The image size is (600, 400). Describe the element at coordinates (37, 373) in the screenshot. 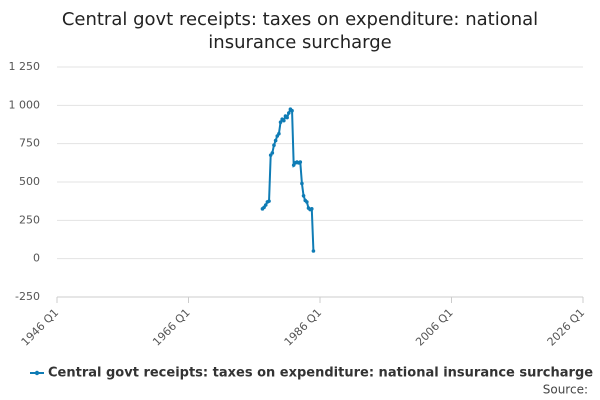

I see `legend-marker` at that location.